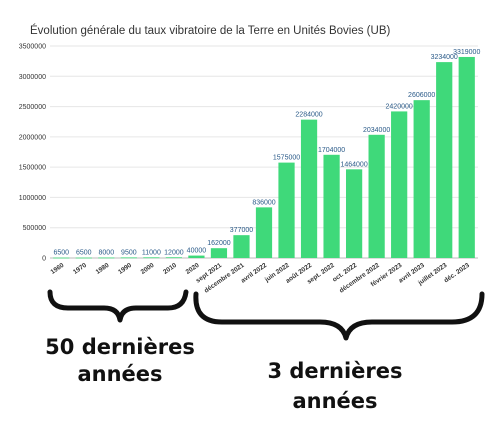 This screenshot has height=422, width=493. What do you see at coordinates (421, 95) in the screenshot?
I see `data-label: 2606000` at bounding box center [421, 95].